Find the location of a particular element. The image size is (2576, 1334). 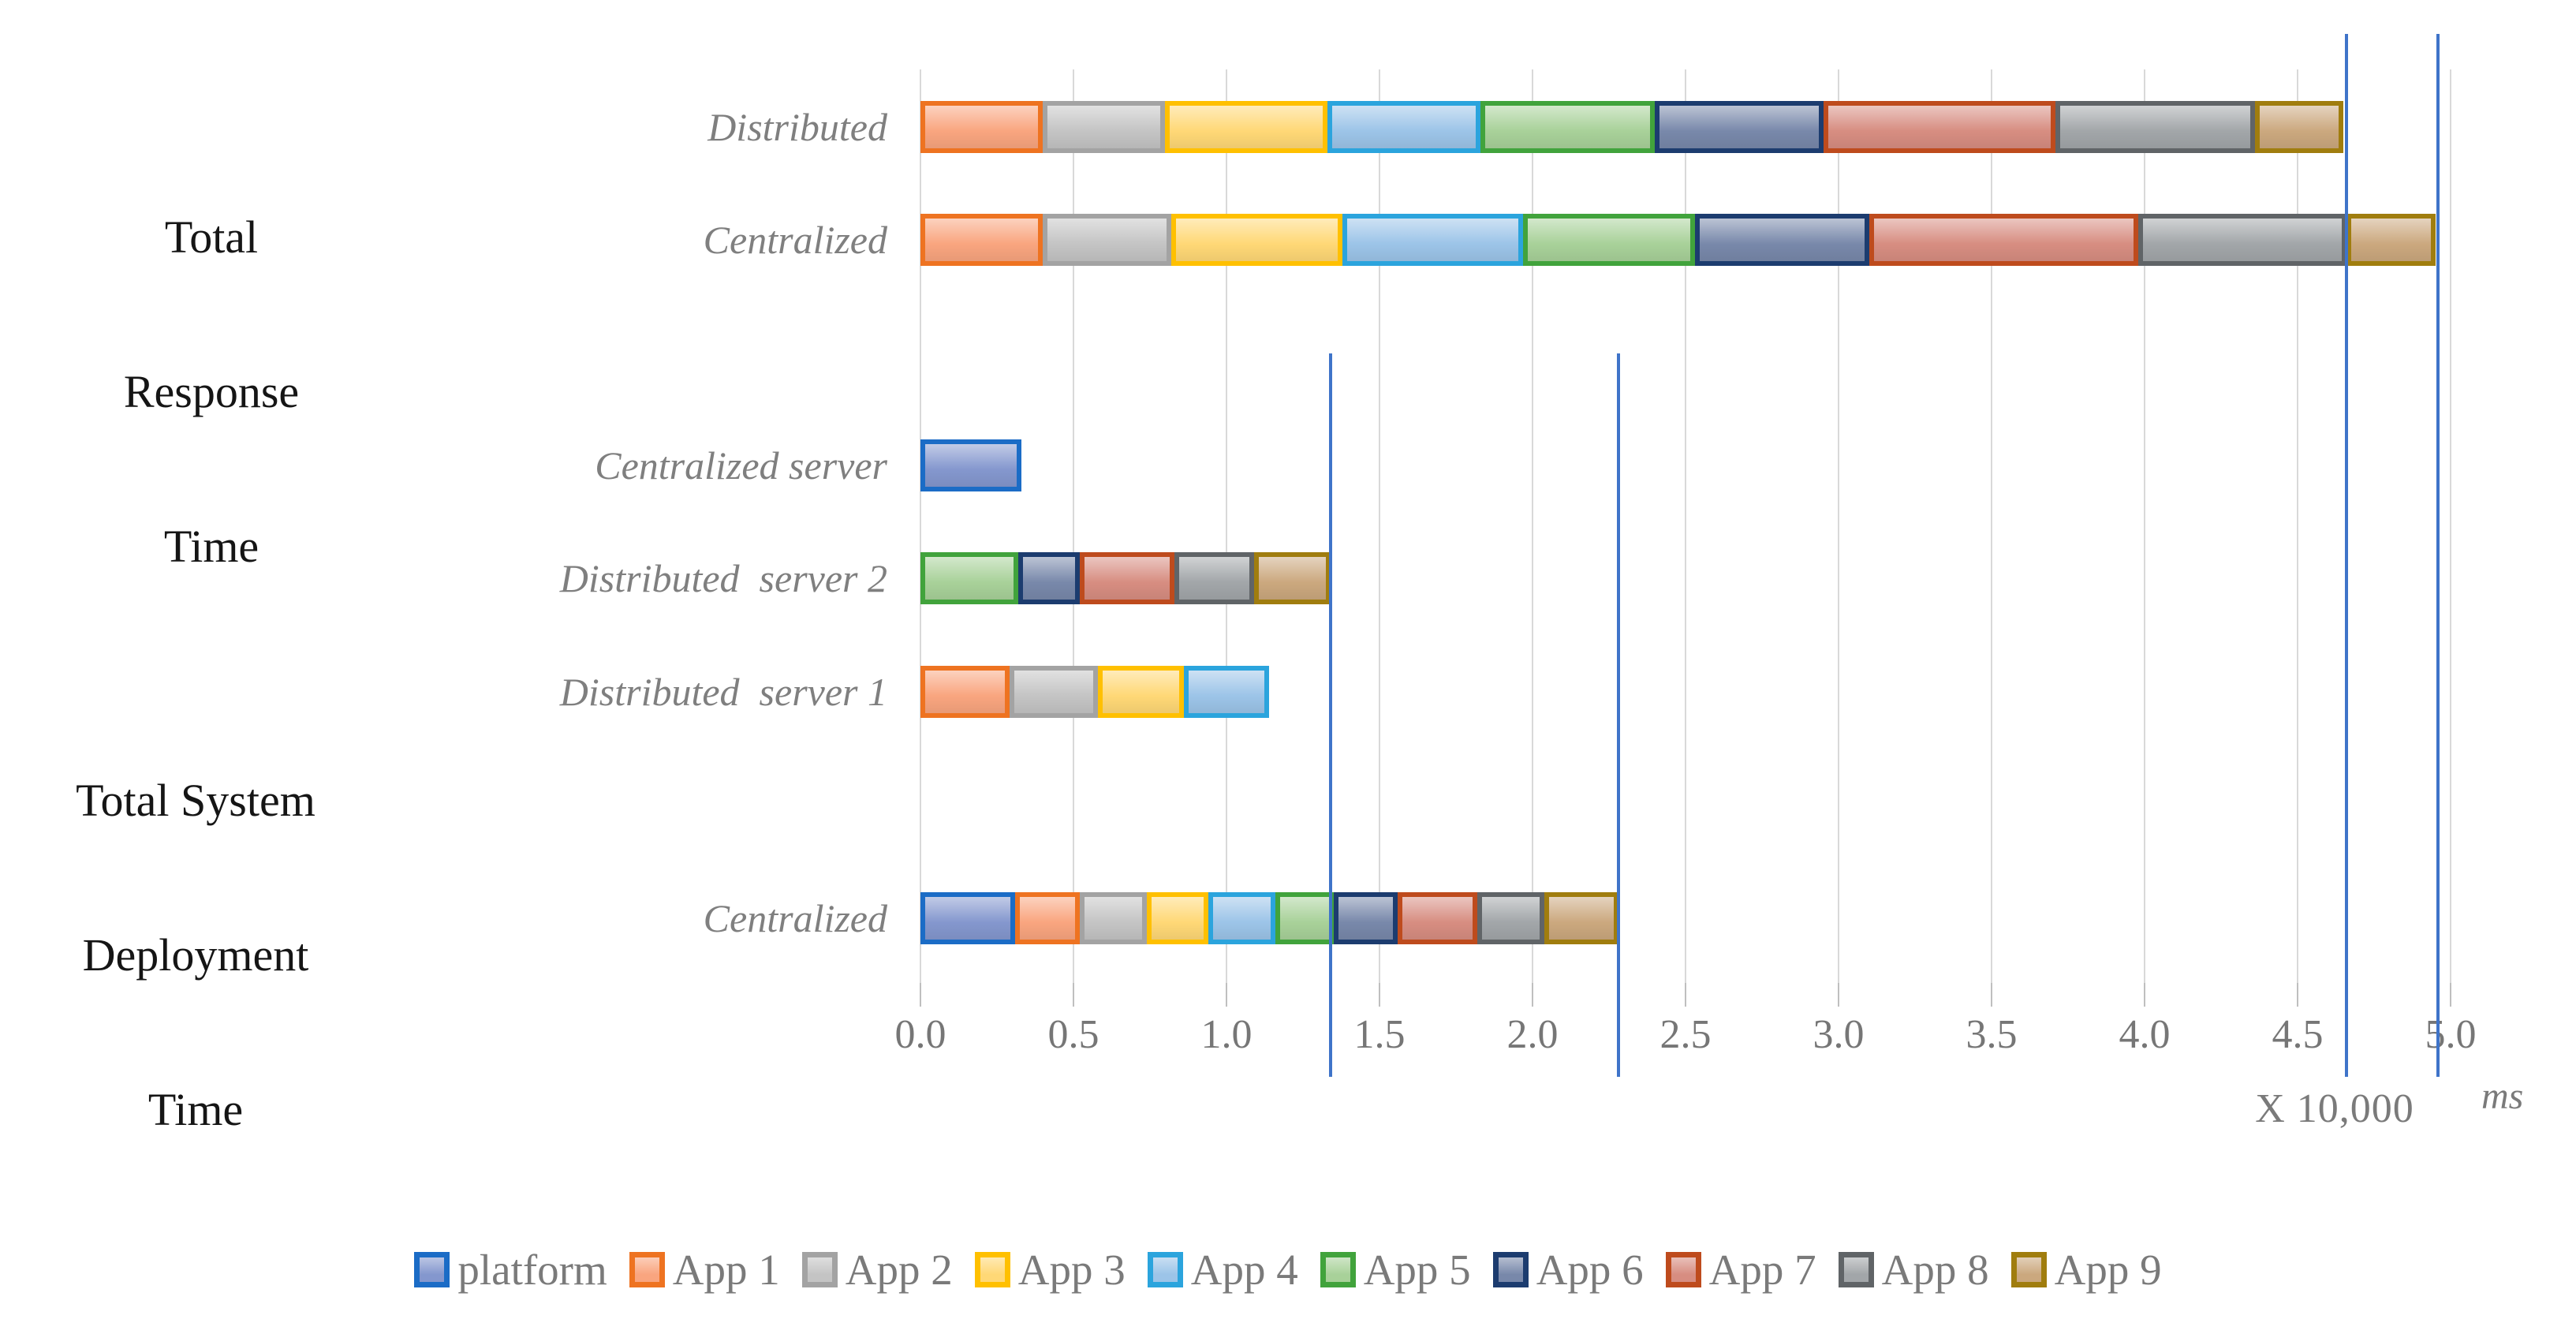

legend-item-app-2: App 2 is located at coordinates (877, 1270).